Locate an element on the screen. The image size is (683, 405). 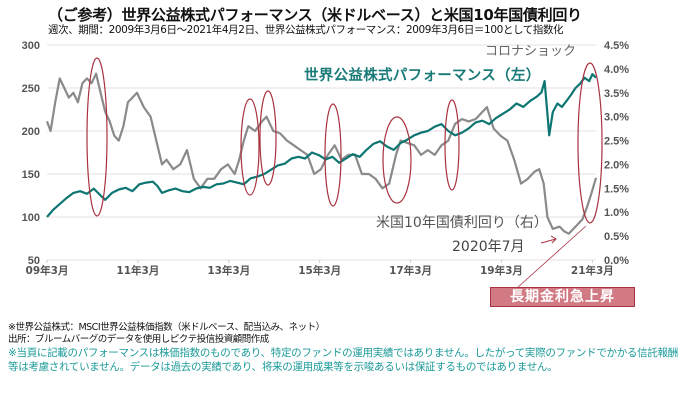
y-axis-right: 0.0% 0.5% 1.0% 1.5% 2.0% 2.5% 3.0% 3.5% 4.0% 4.5% is located at coordinates (616, 153).